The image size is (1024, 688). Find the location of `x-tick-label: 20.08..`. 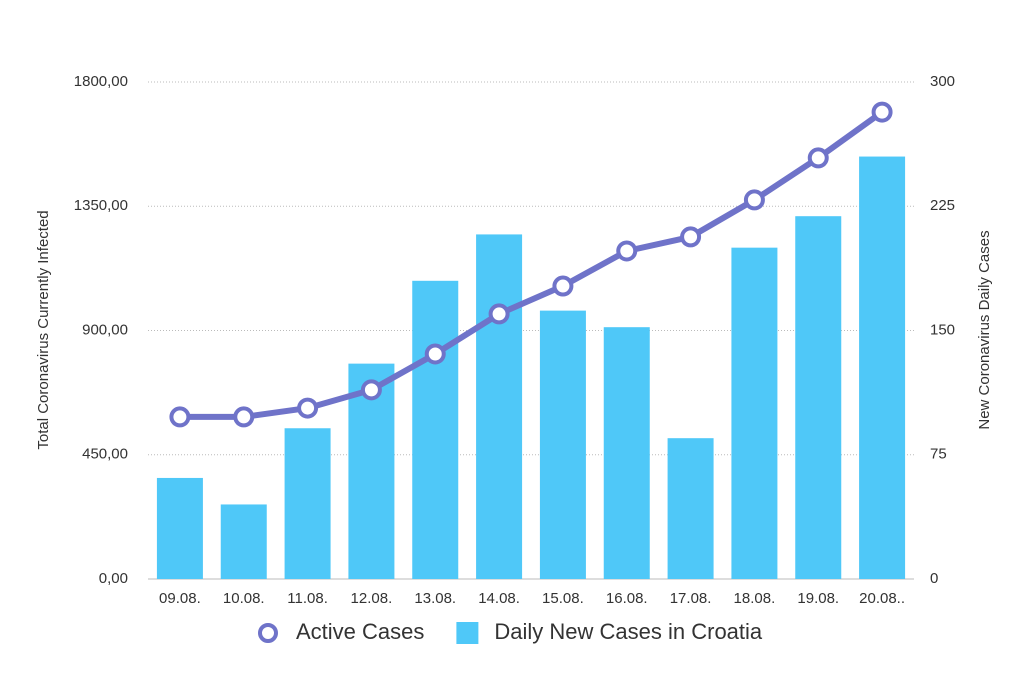

x-tick-label: 20.08.. is located at coordinates (882, 598).